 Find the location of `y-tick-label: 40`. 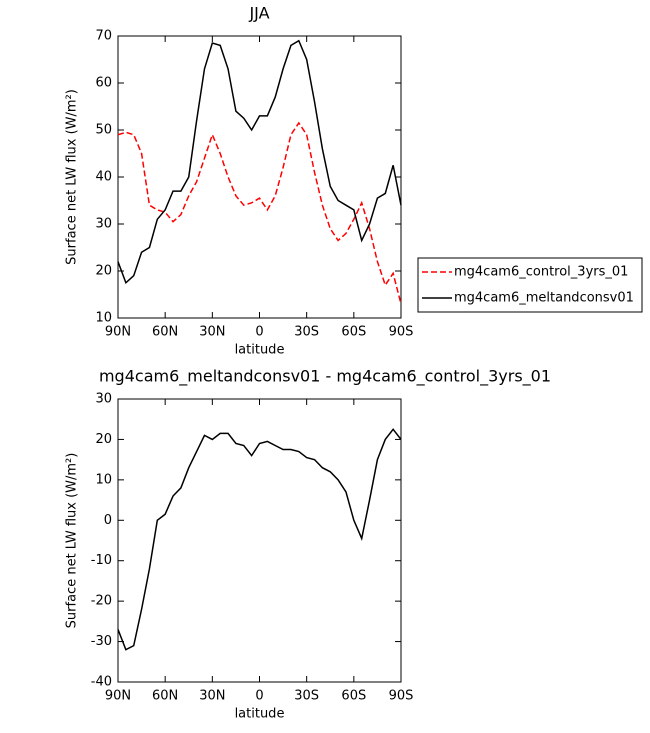

y-tick-label: 40 is located at coordinates (103, 177).